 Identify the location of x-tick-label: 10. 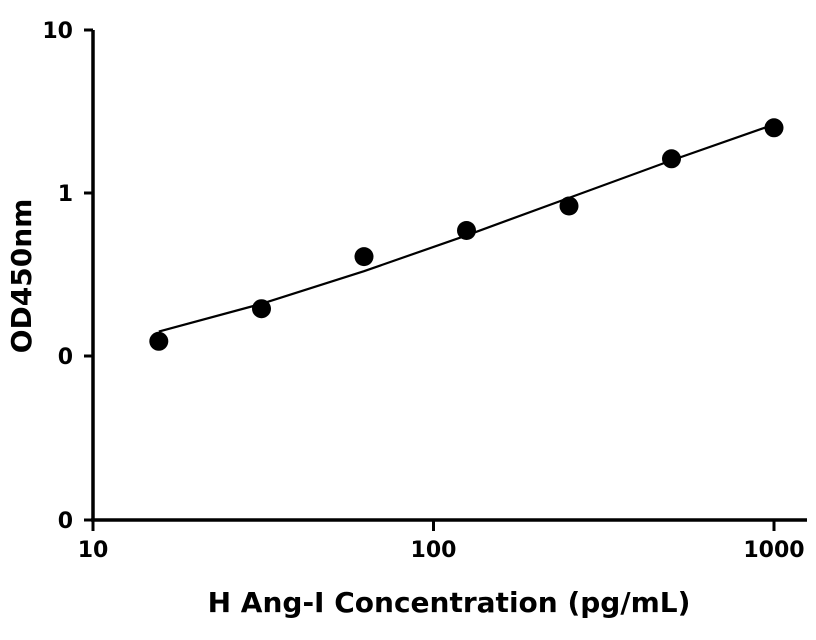
(93, 550).